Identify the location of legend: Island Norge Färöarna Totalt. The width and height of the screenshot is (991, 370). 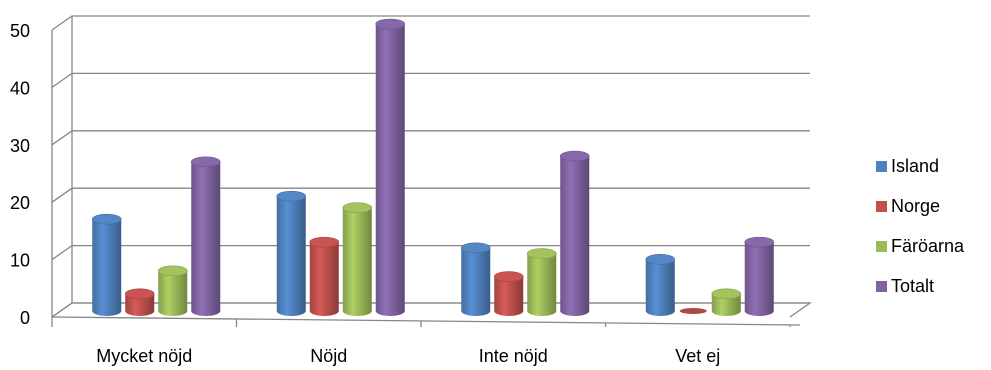
(932, 226).